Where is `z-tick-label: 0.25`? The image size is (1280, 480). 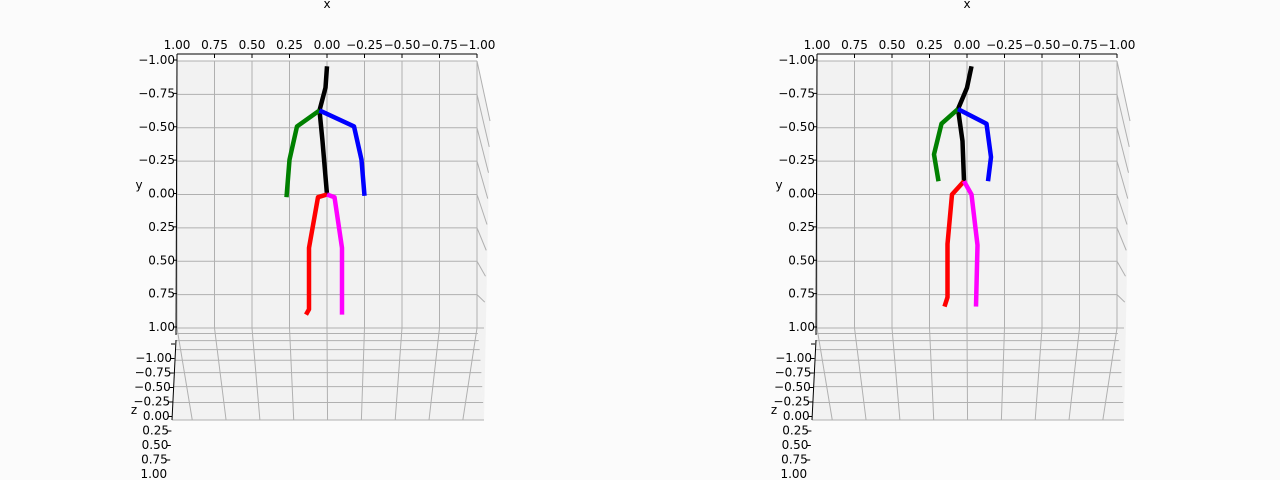
z-tick-label: 0.25 is located at coordinates (155, 431).